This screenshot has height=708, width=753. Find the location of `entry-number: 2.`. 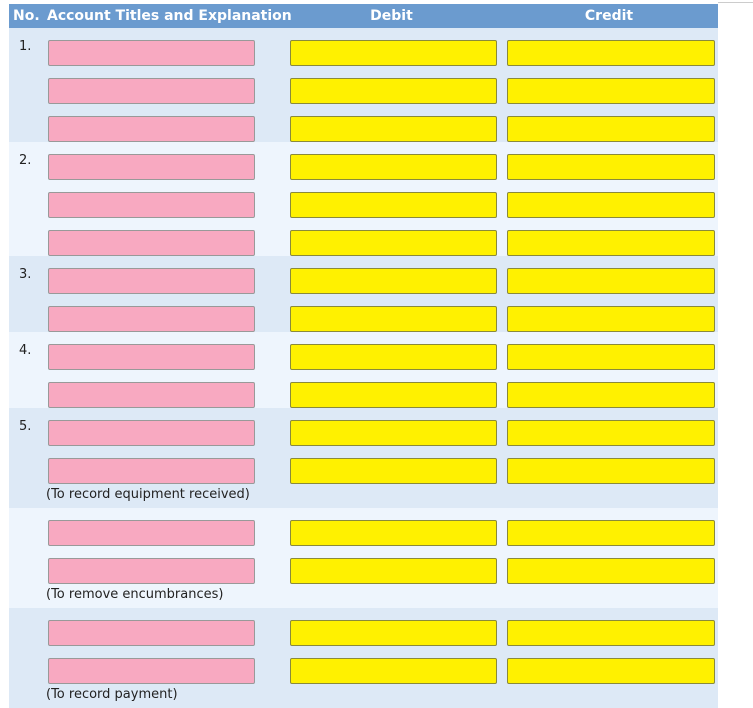

entry-number: 2. is located at coordinates (25, 160).